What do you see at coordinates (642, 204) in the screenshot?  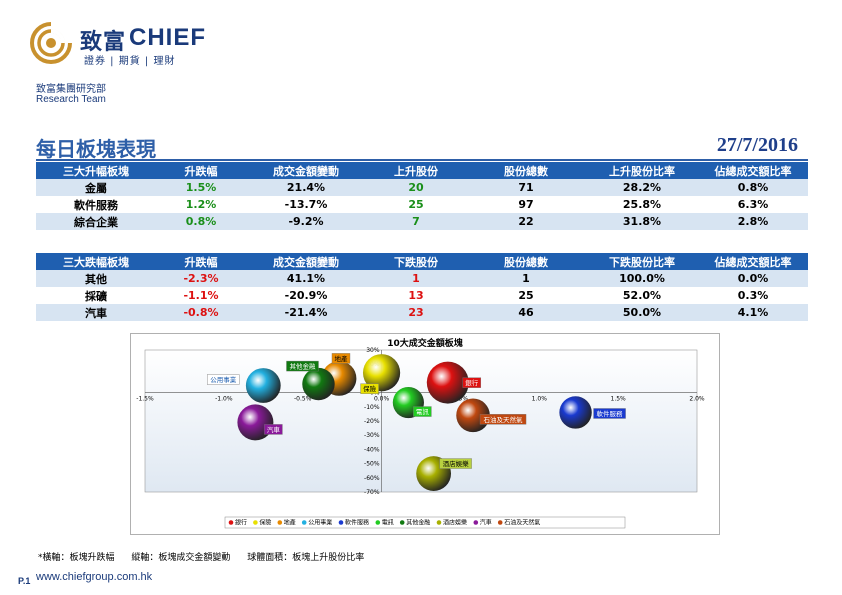 I see `table-cell: 25.8%` at bounding box center [642, 204].